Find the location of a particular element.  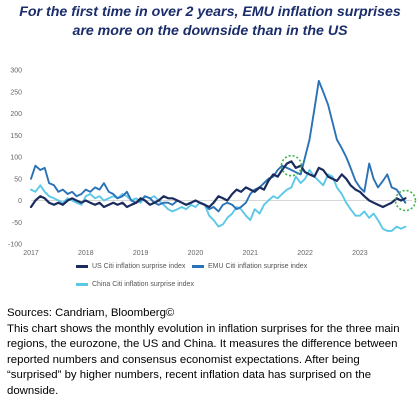

y-axis: 300 250 200 150 100 50 0 -50 -100 is located at coordinates (15, 158).